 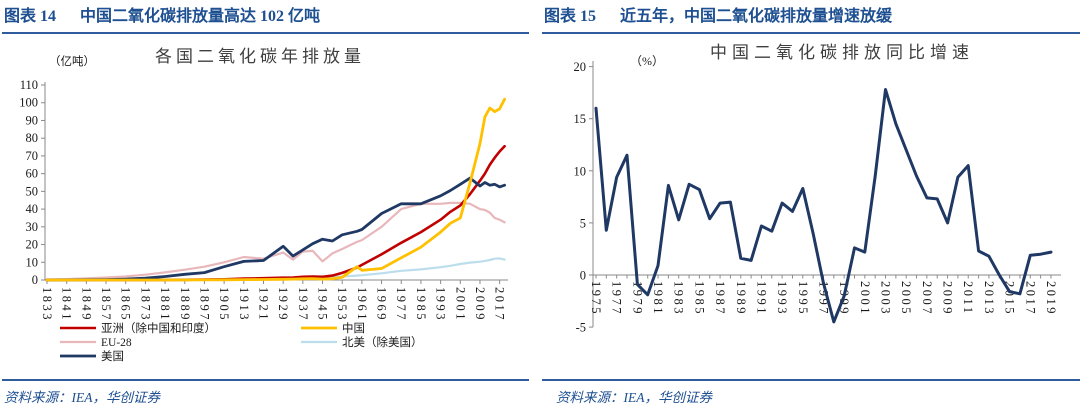 I want to click on figure-15-source: 资料来源：IEA，华创证券, so click(x=811, y=392).